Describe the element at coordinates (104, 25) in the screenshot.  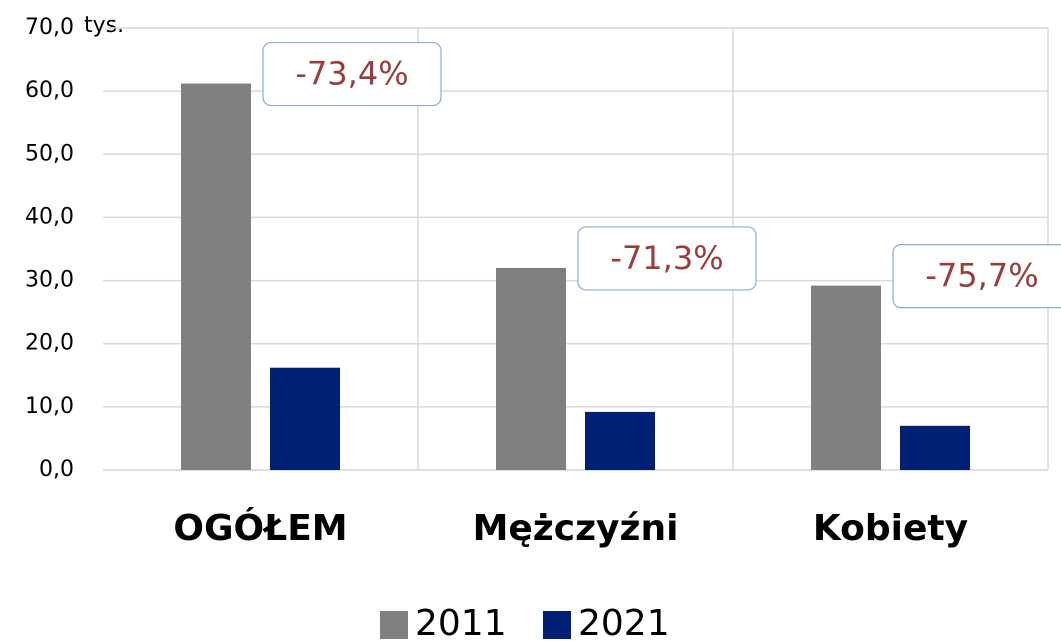
I see `y-axis-unit: tys.` at that location.